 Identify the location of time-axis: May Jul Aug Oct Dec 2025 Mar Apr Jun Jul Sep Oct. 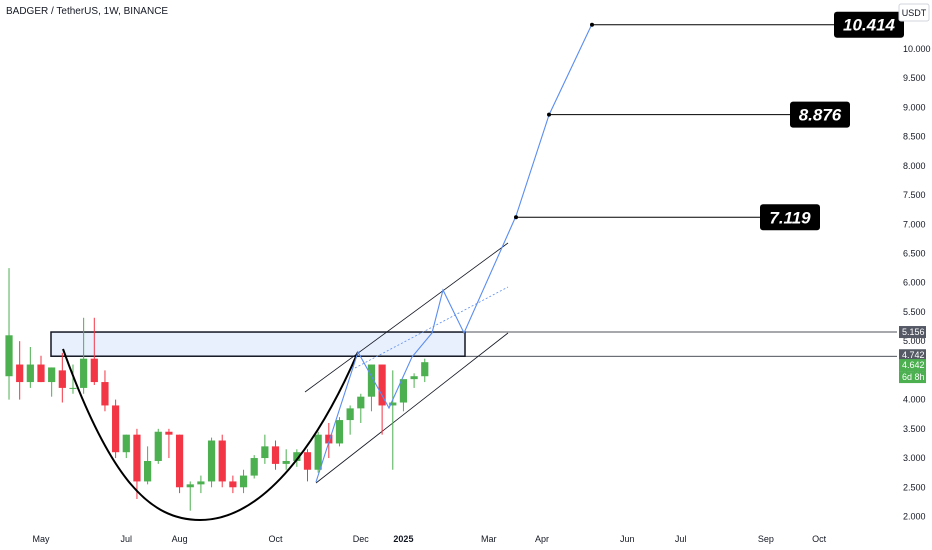
(429, 539).